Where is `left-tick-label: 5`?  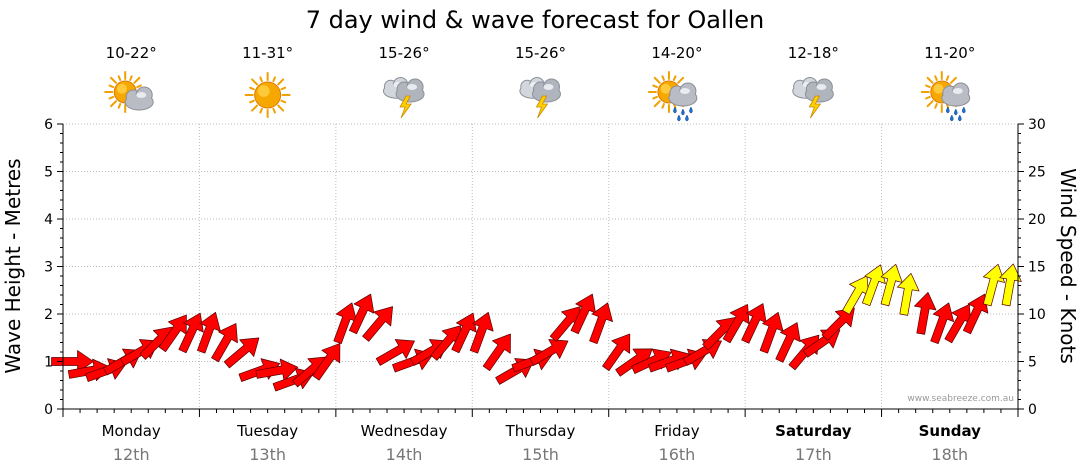
left-tick-label: 5 is located at coordinates (48, 173).